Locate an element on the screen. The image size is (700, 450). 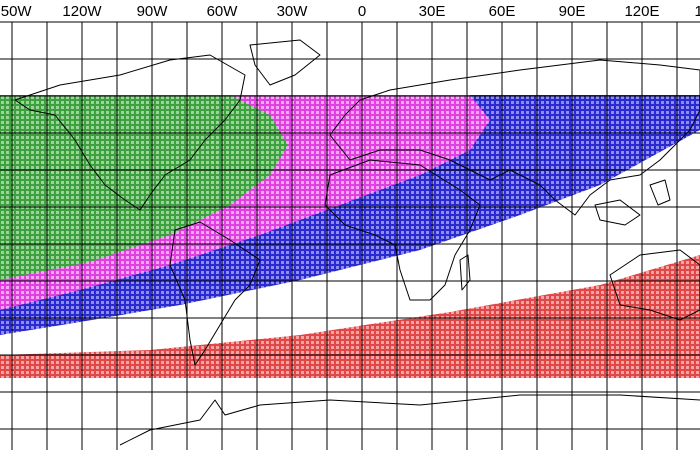
longitude-label: 150E is located at coordinates (697, 11).